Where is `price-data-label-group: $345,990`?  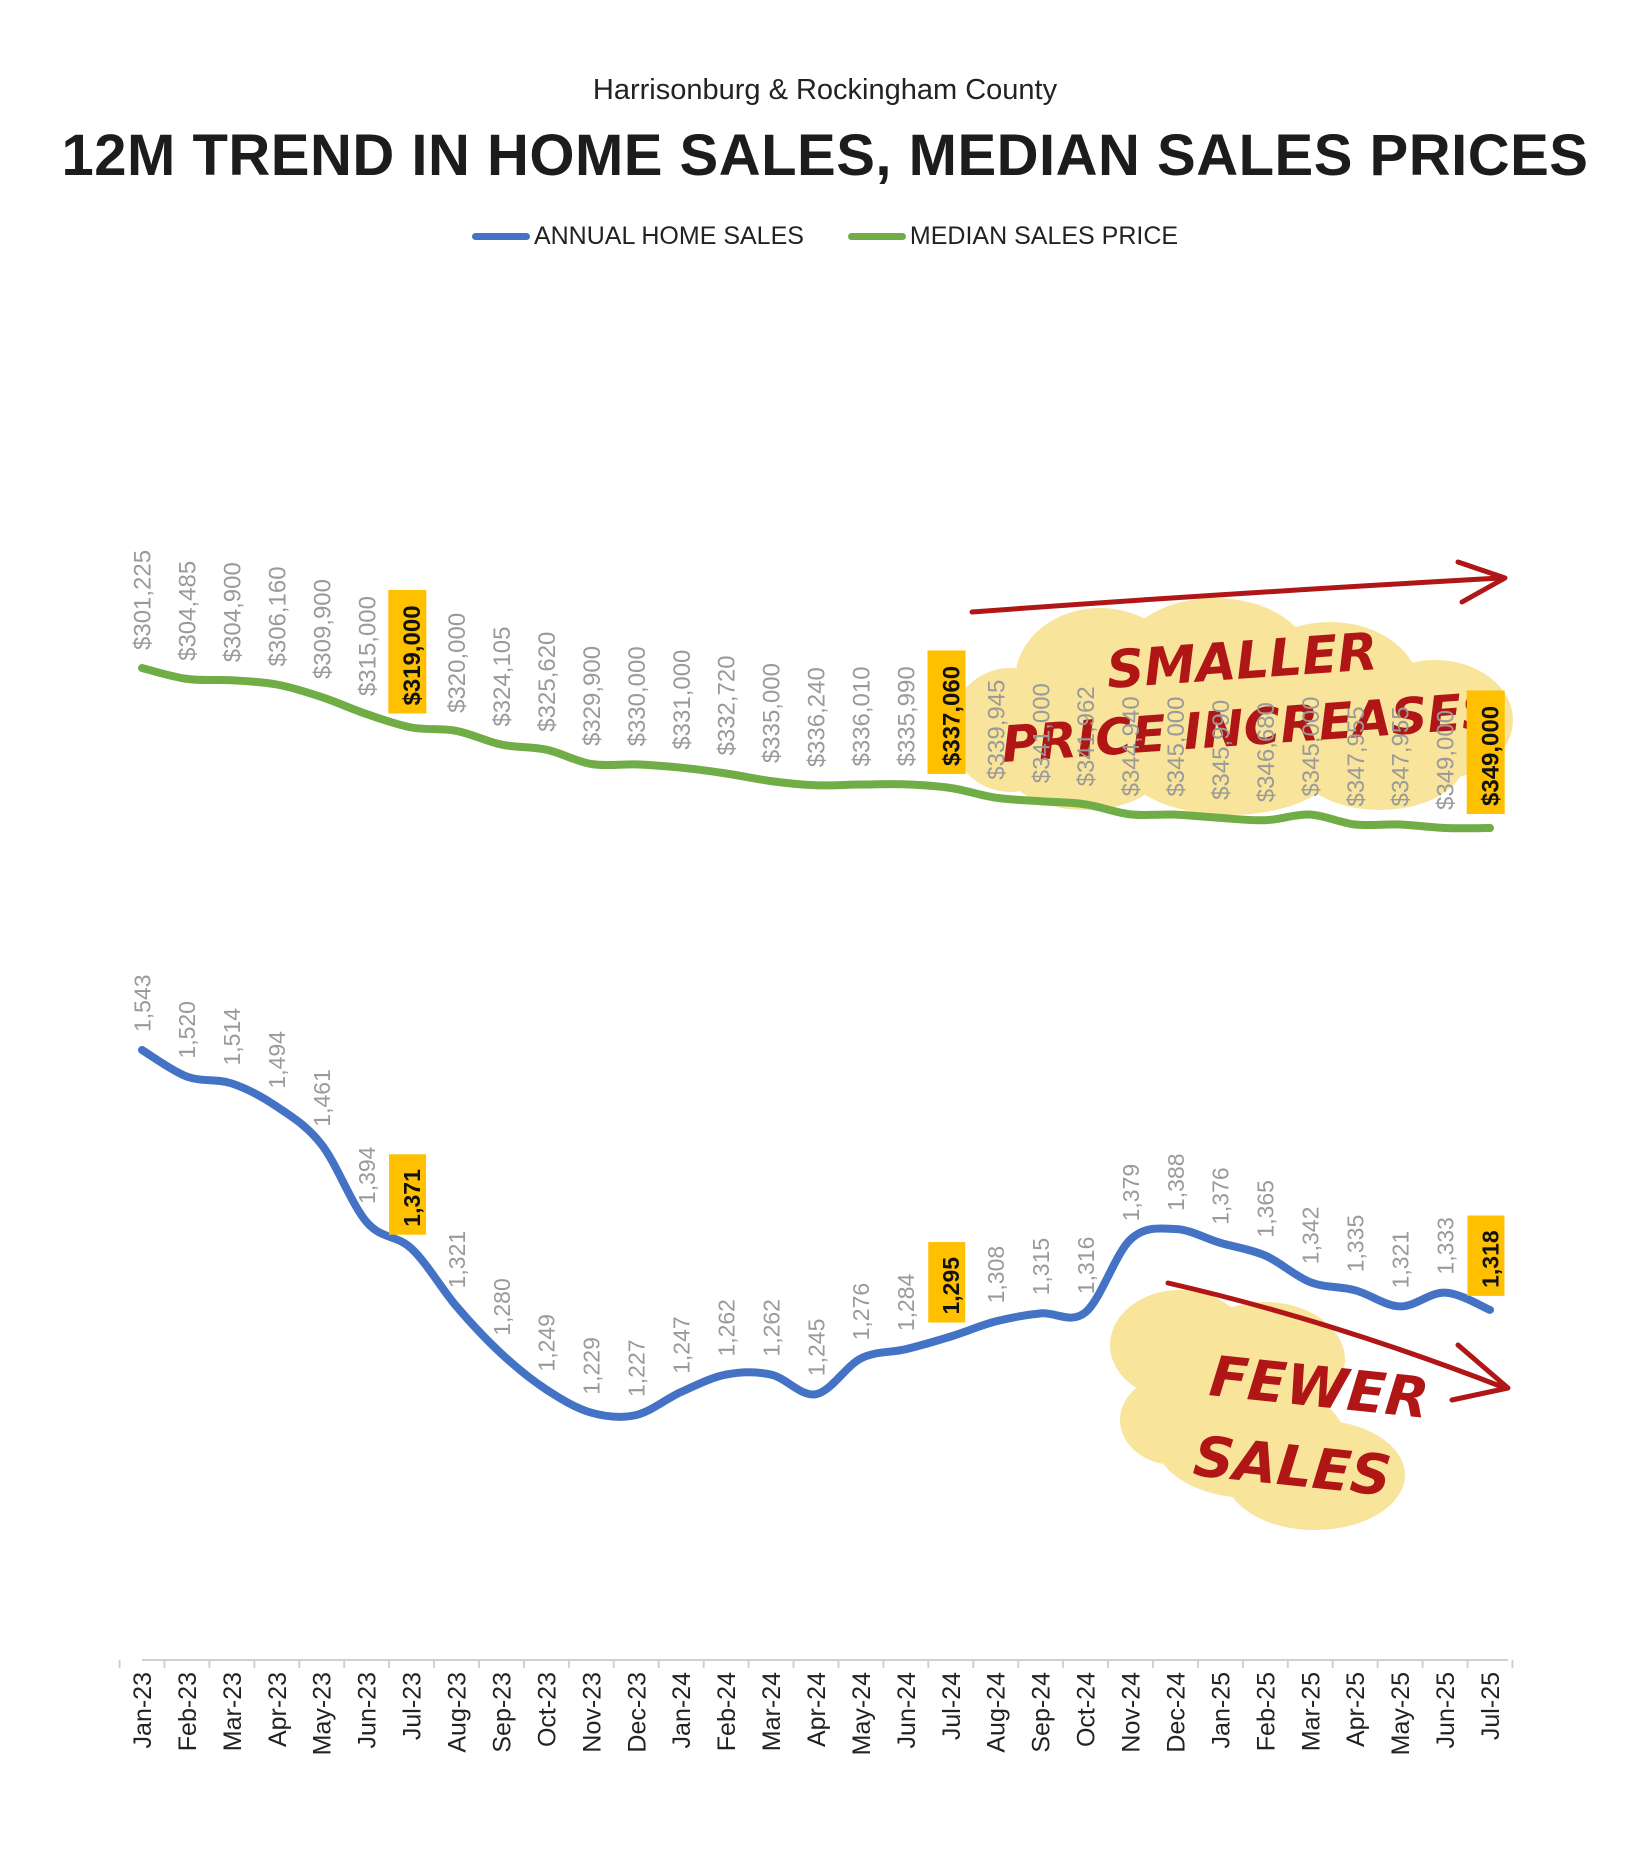
price-data-label-group: $345,990 is located at coordinates (1221, 750).